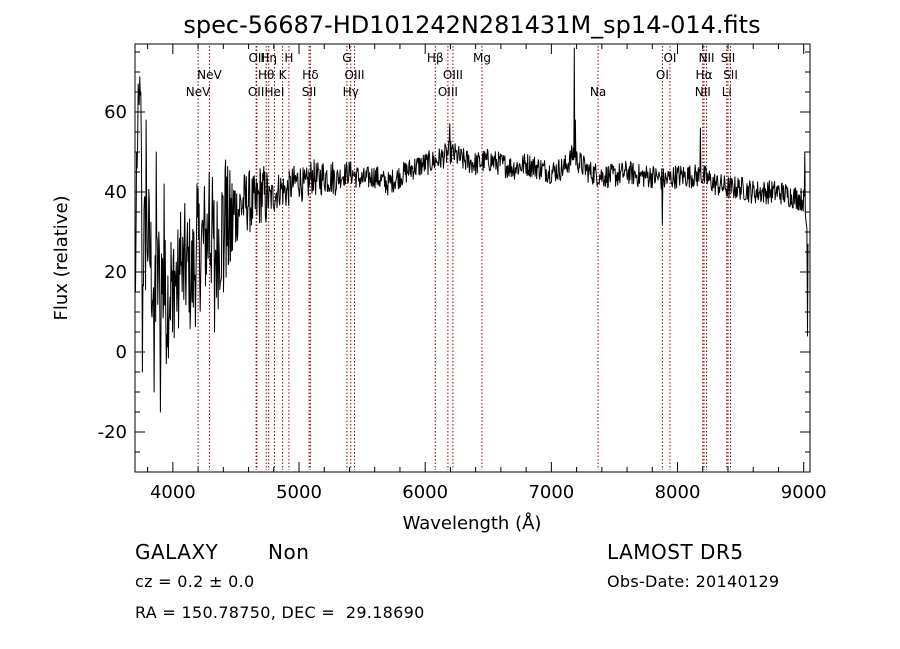 The width and height of the screenshot is (900, 649). What do you see at coordinates (435, 58) in the screenshot?
I see `line-marker-label: Hβ` at bounding box center [435, 58].